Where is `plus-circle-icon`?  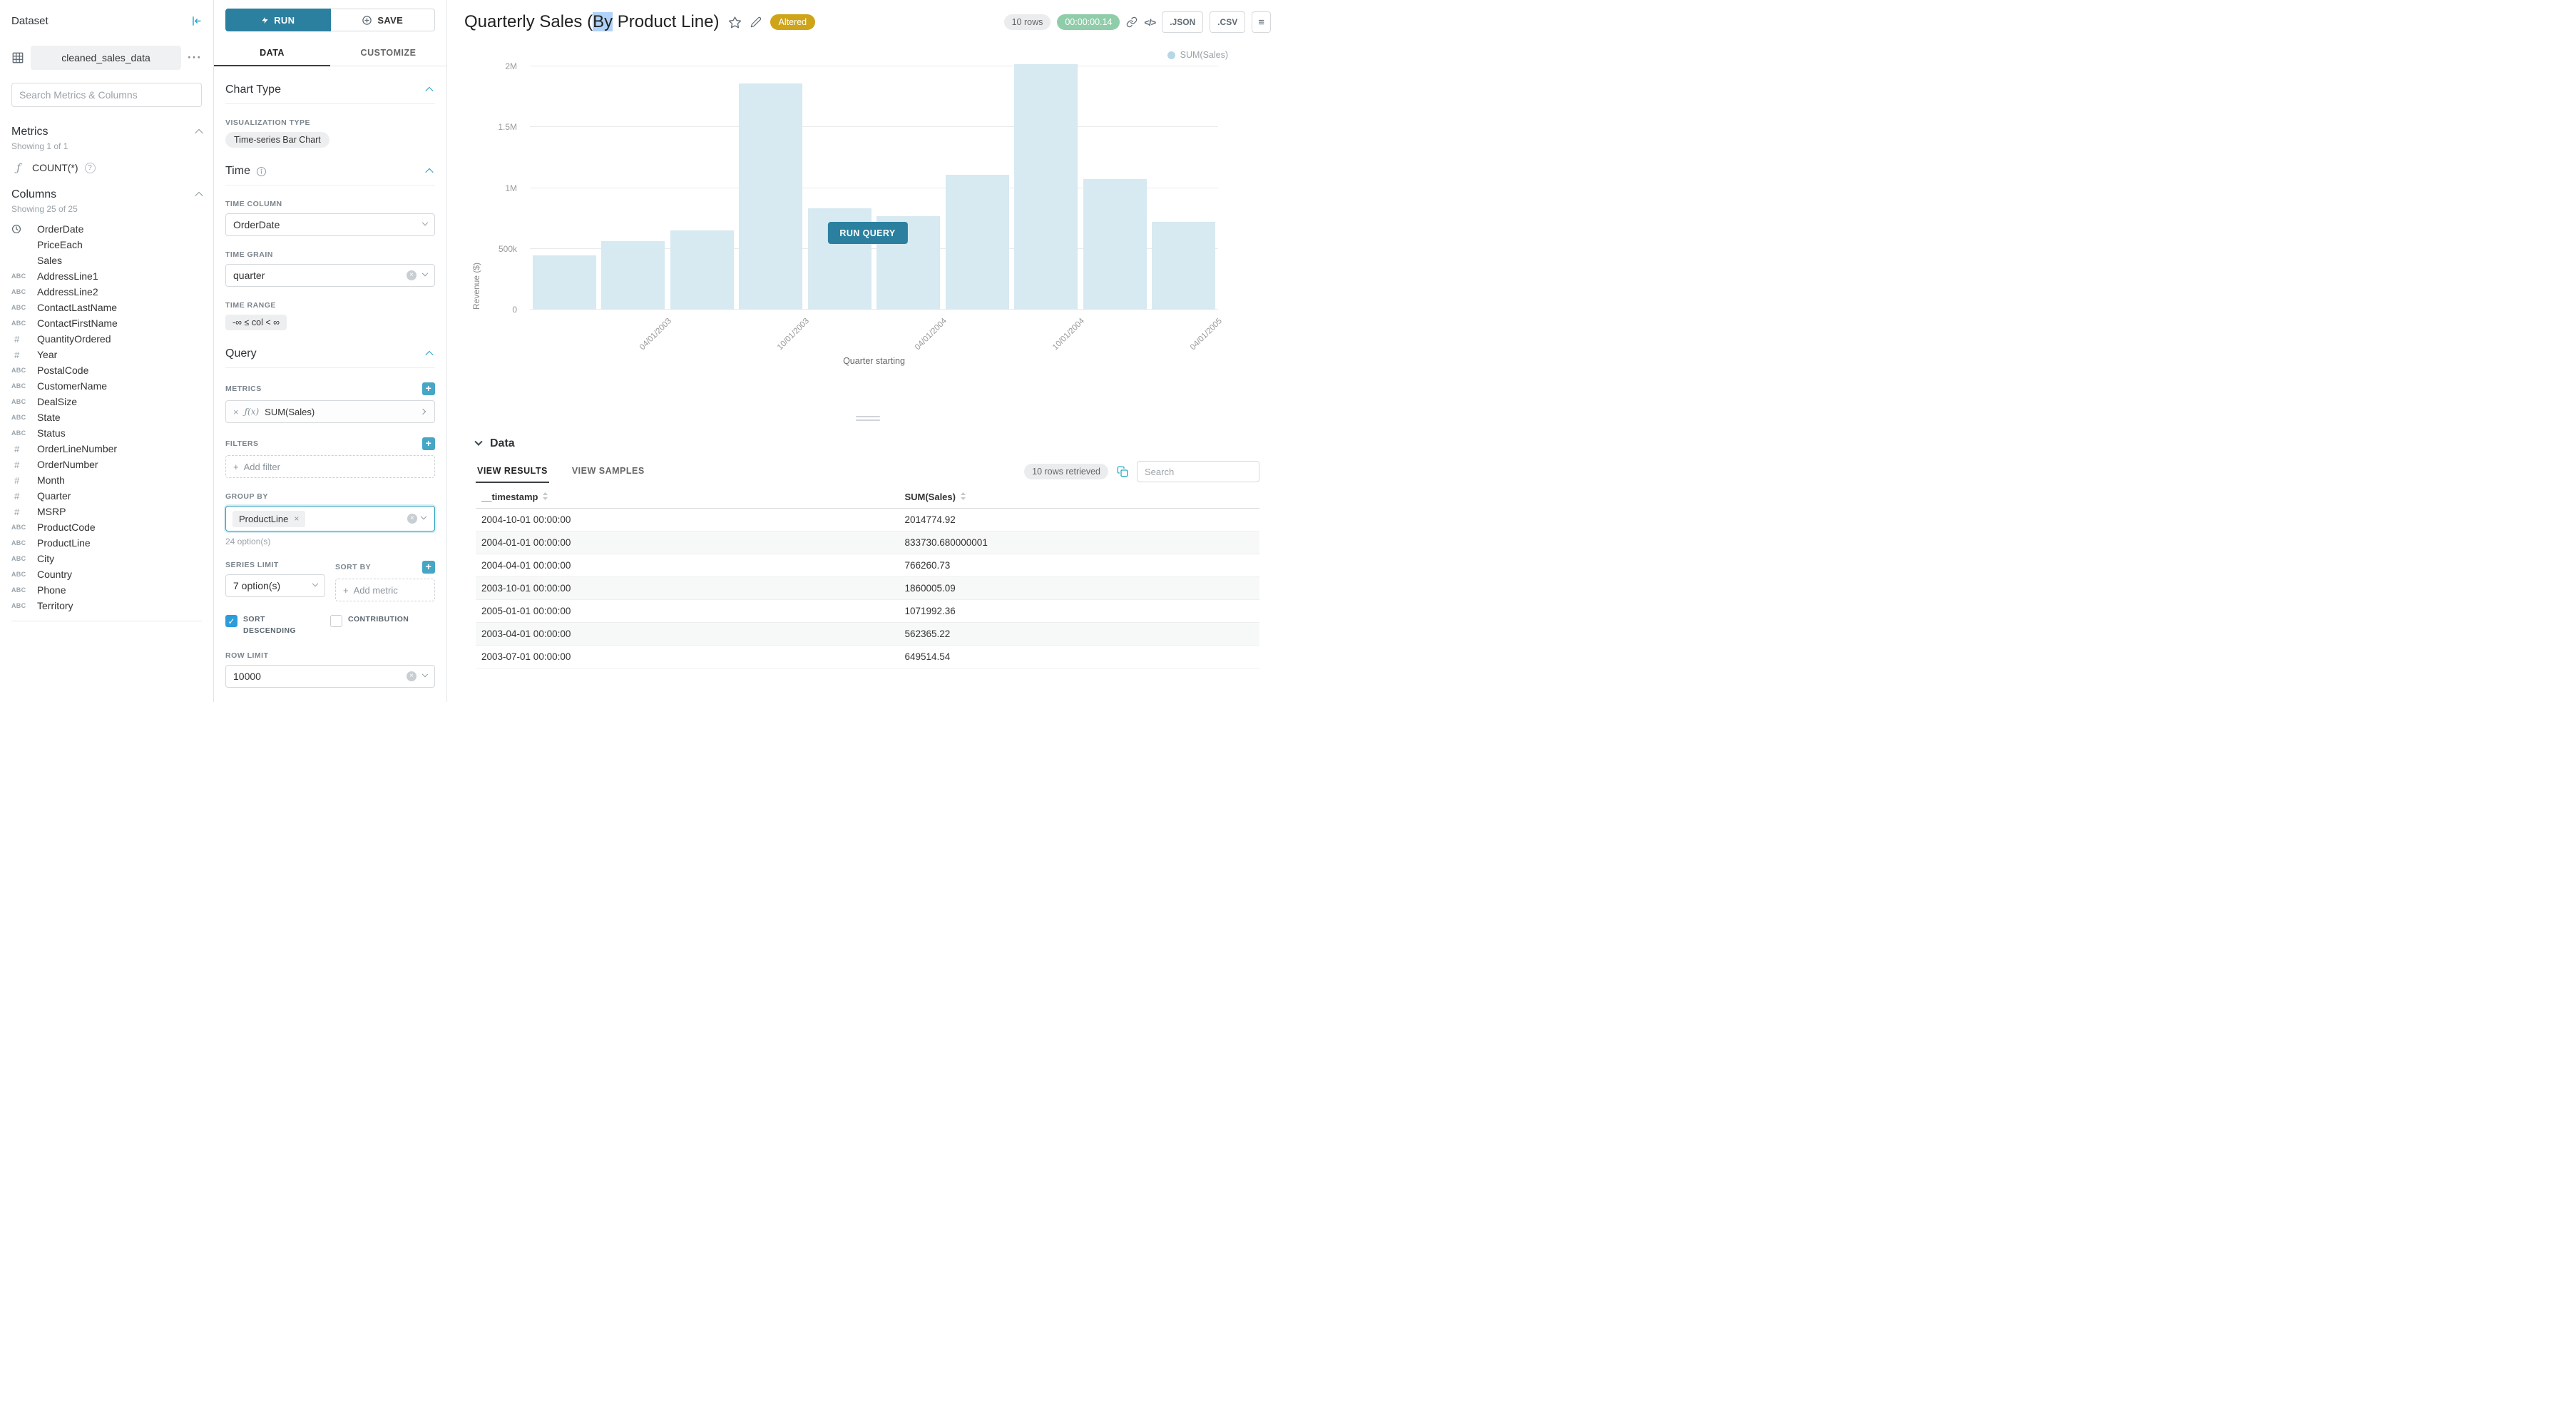 plus-circle-icon is located at coordinates (367, 20).